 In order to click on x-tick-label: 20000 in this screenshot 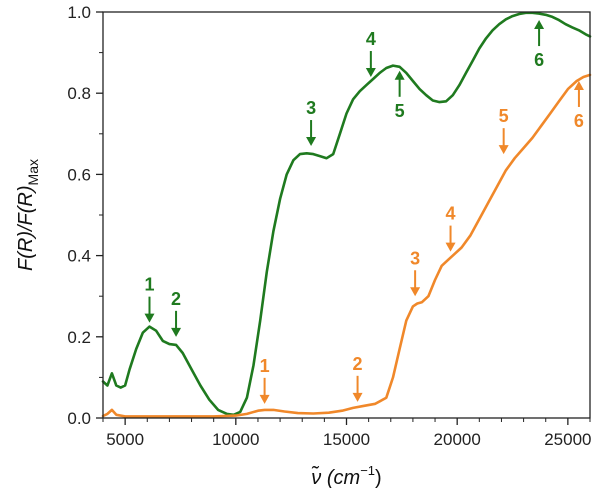, I will do `click(457, 439)`.